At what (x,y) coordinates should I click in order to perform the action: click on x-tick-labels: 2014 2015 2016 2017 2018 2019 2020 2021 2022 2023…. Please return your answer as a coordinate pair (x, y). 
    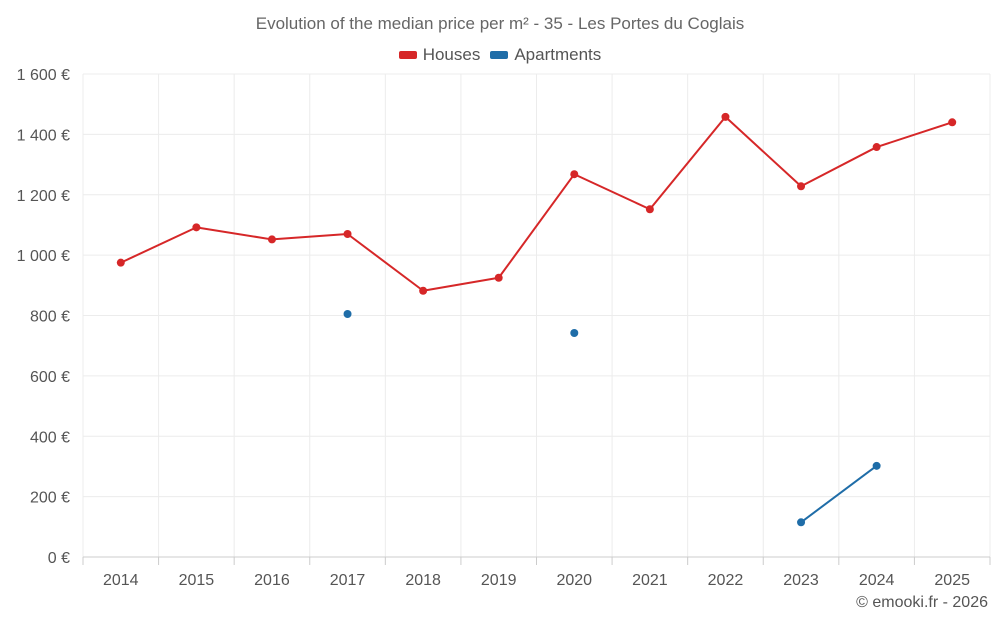
    Looking at the image, I should click on (536, 580).